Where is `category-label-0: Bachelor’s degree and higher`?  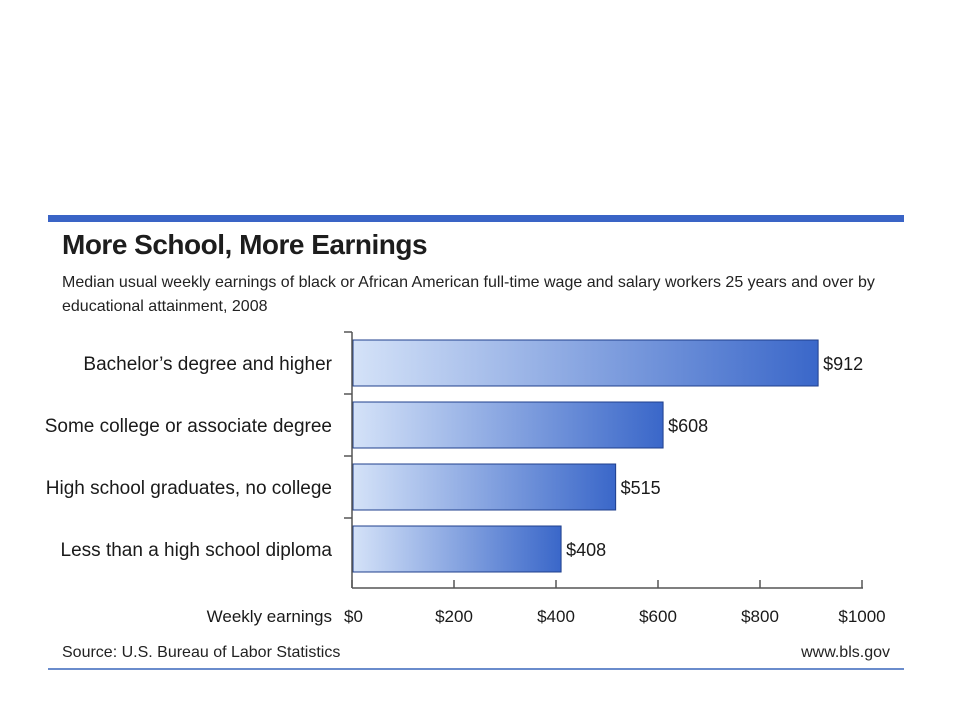 category-label-0: Bachelor’s degree and higher is located at coordinates (207, 364).